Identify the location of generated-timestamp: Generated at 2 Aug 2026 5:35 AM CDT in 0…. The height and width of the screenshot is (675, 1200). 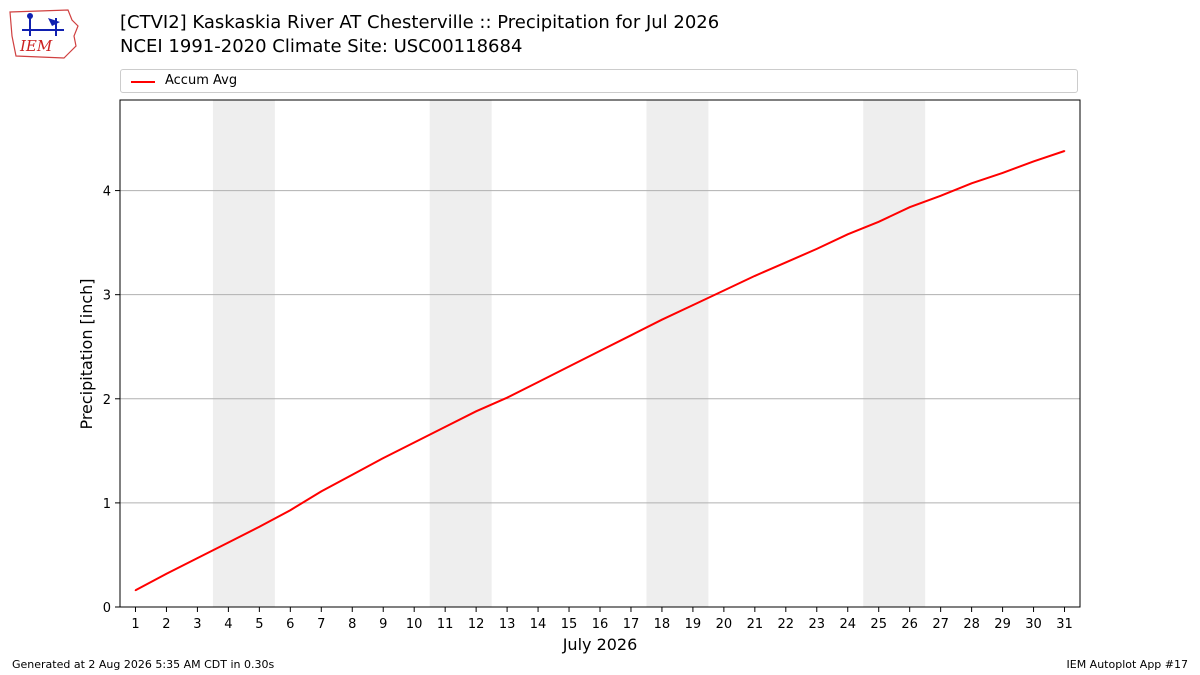
(143, 664).